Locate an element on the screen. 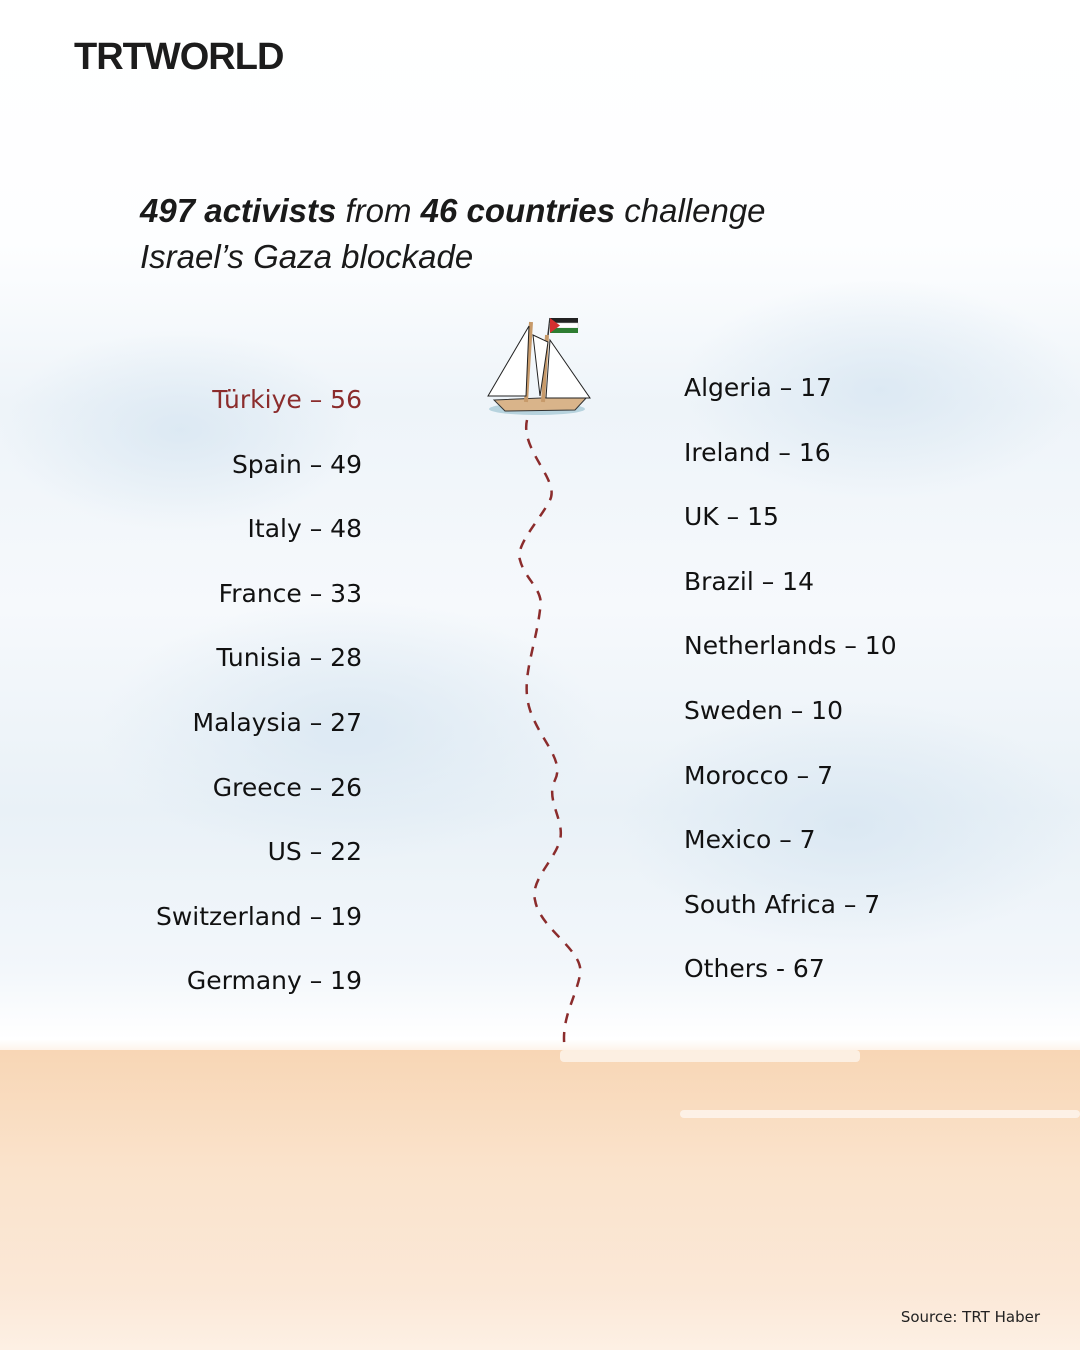  country-row-others: Others - 67 is located at coordinates (754, 969).